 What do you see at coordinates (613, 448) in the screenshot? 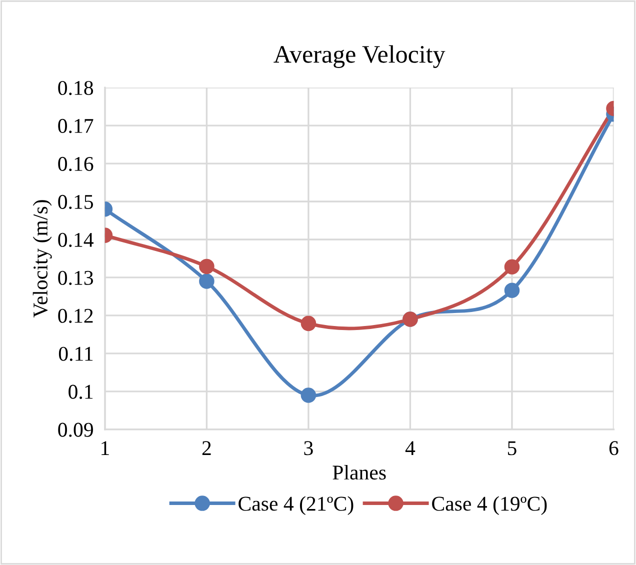
I see `x-tick-label: 6` at bounding box center [613, 448].